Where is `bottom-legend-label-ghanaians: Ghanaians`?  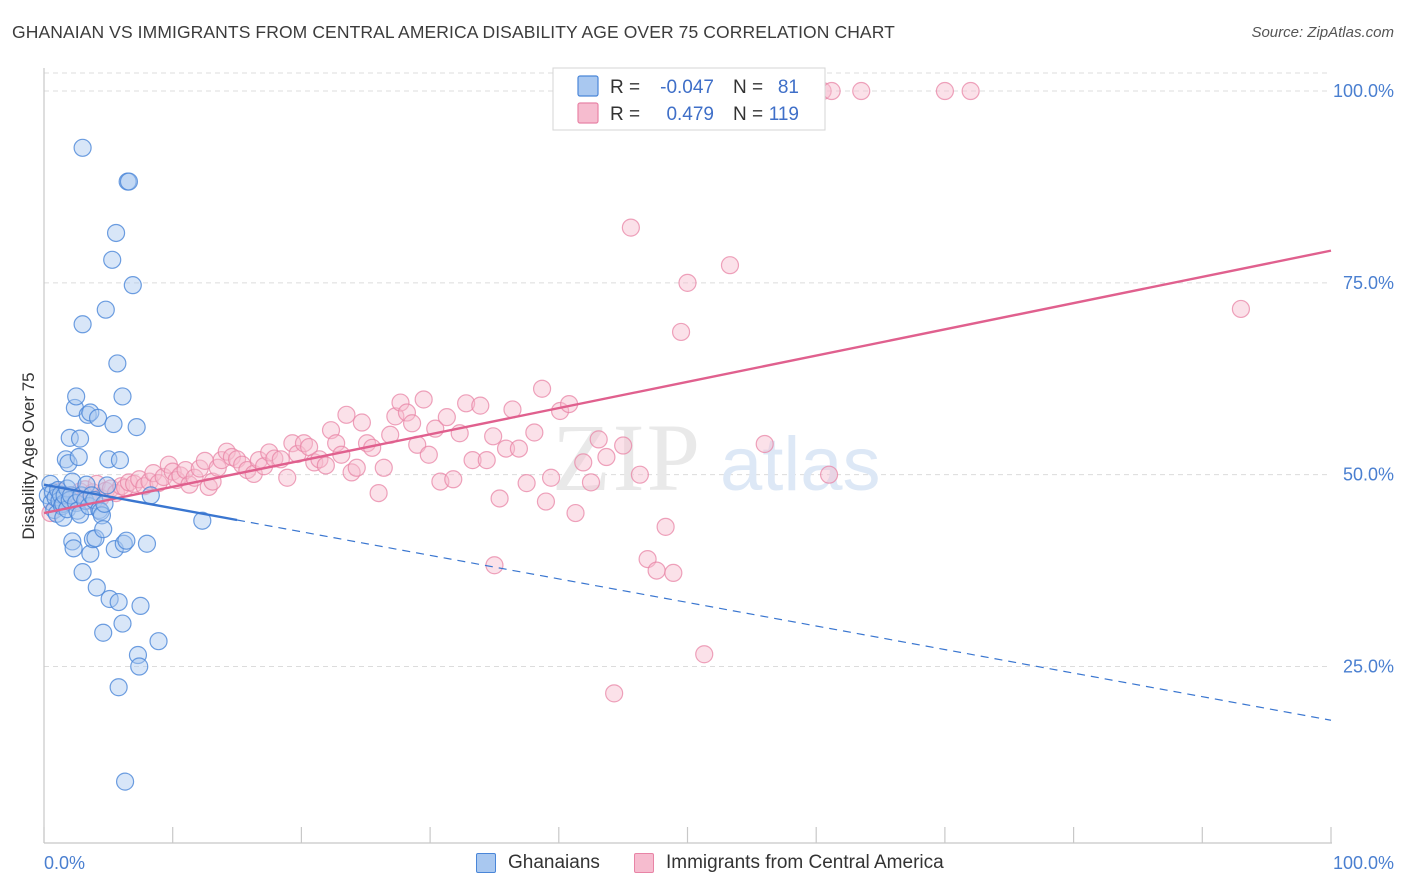
bottom-legend-label-ghanaians: Ghanaians is located at coordinates (554, 862).